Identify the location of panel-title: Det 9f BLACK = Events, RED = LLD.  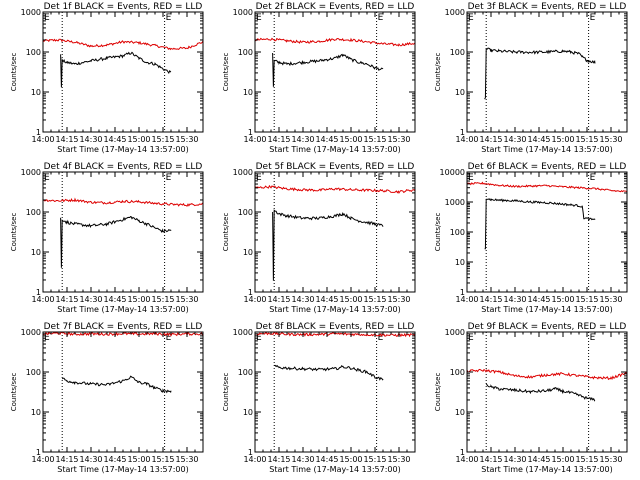
(547, 327).